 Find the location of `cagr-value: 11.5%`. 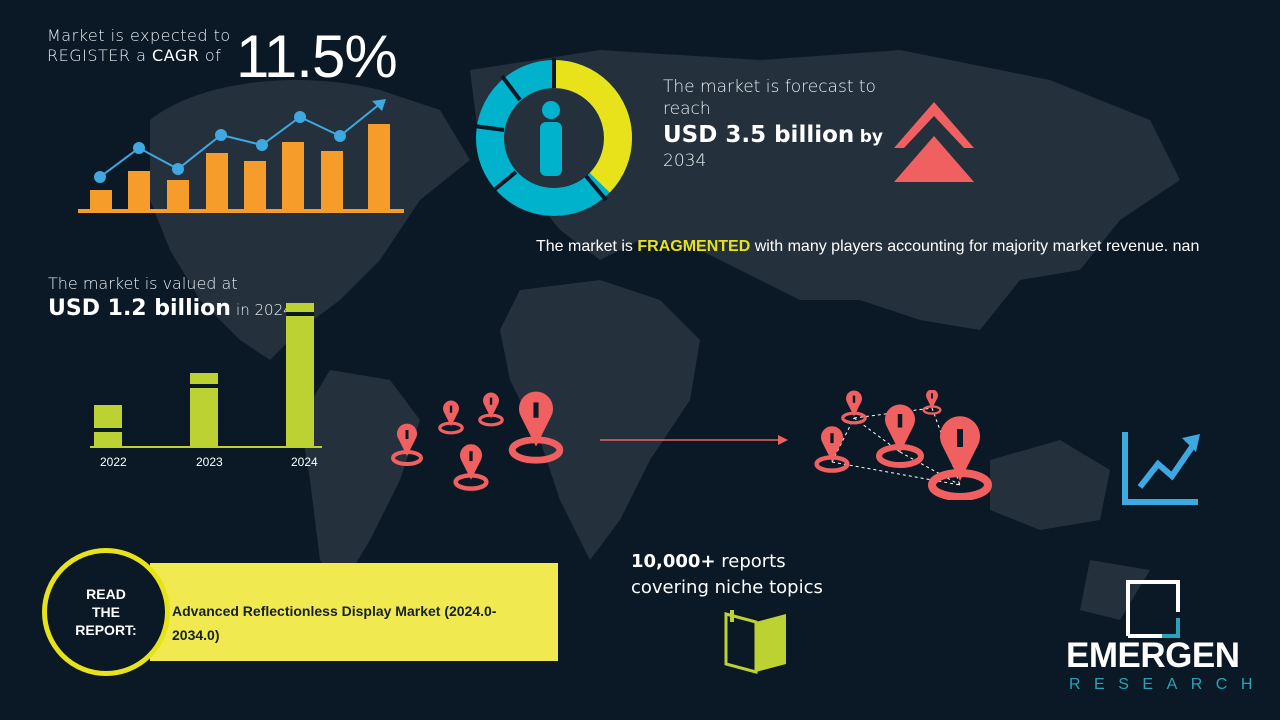

cagr-value: 11.5% is located at coordinates (317, 56).